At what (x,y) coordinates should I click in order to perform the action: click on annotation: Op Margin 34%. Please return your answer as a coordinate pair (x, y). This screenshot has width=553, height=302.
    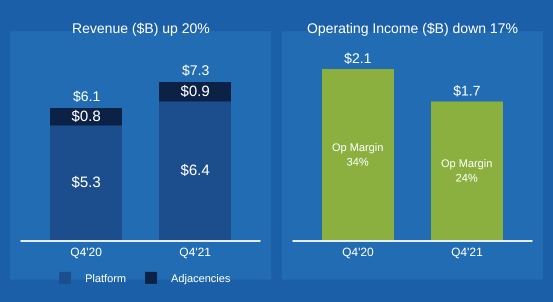
    Looking at the image, I should click on (358, 155).